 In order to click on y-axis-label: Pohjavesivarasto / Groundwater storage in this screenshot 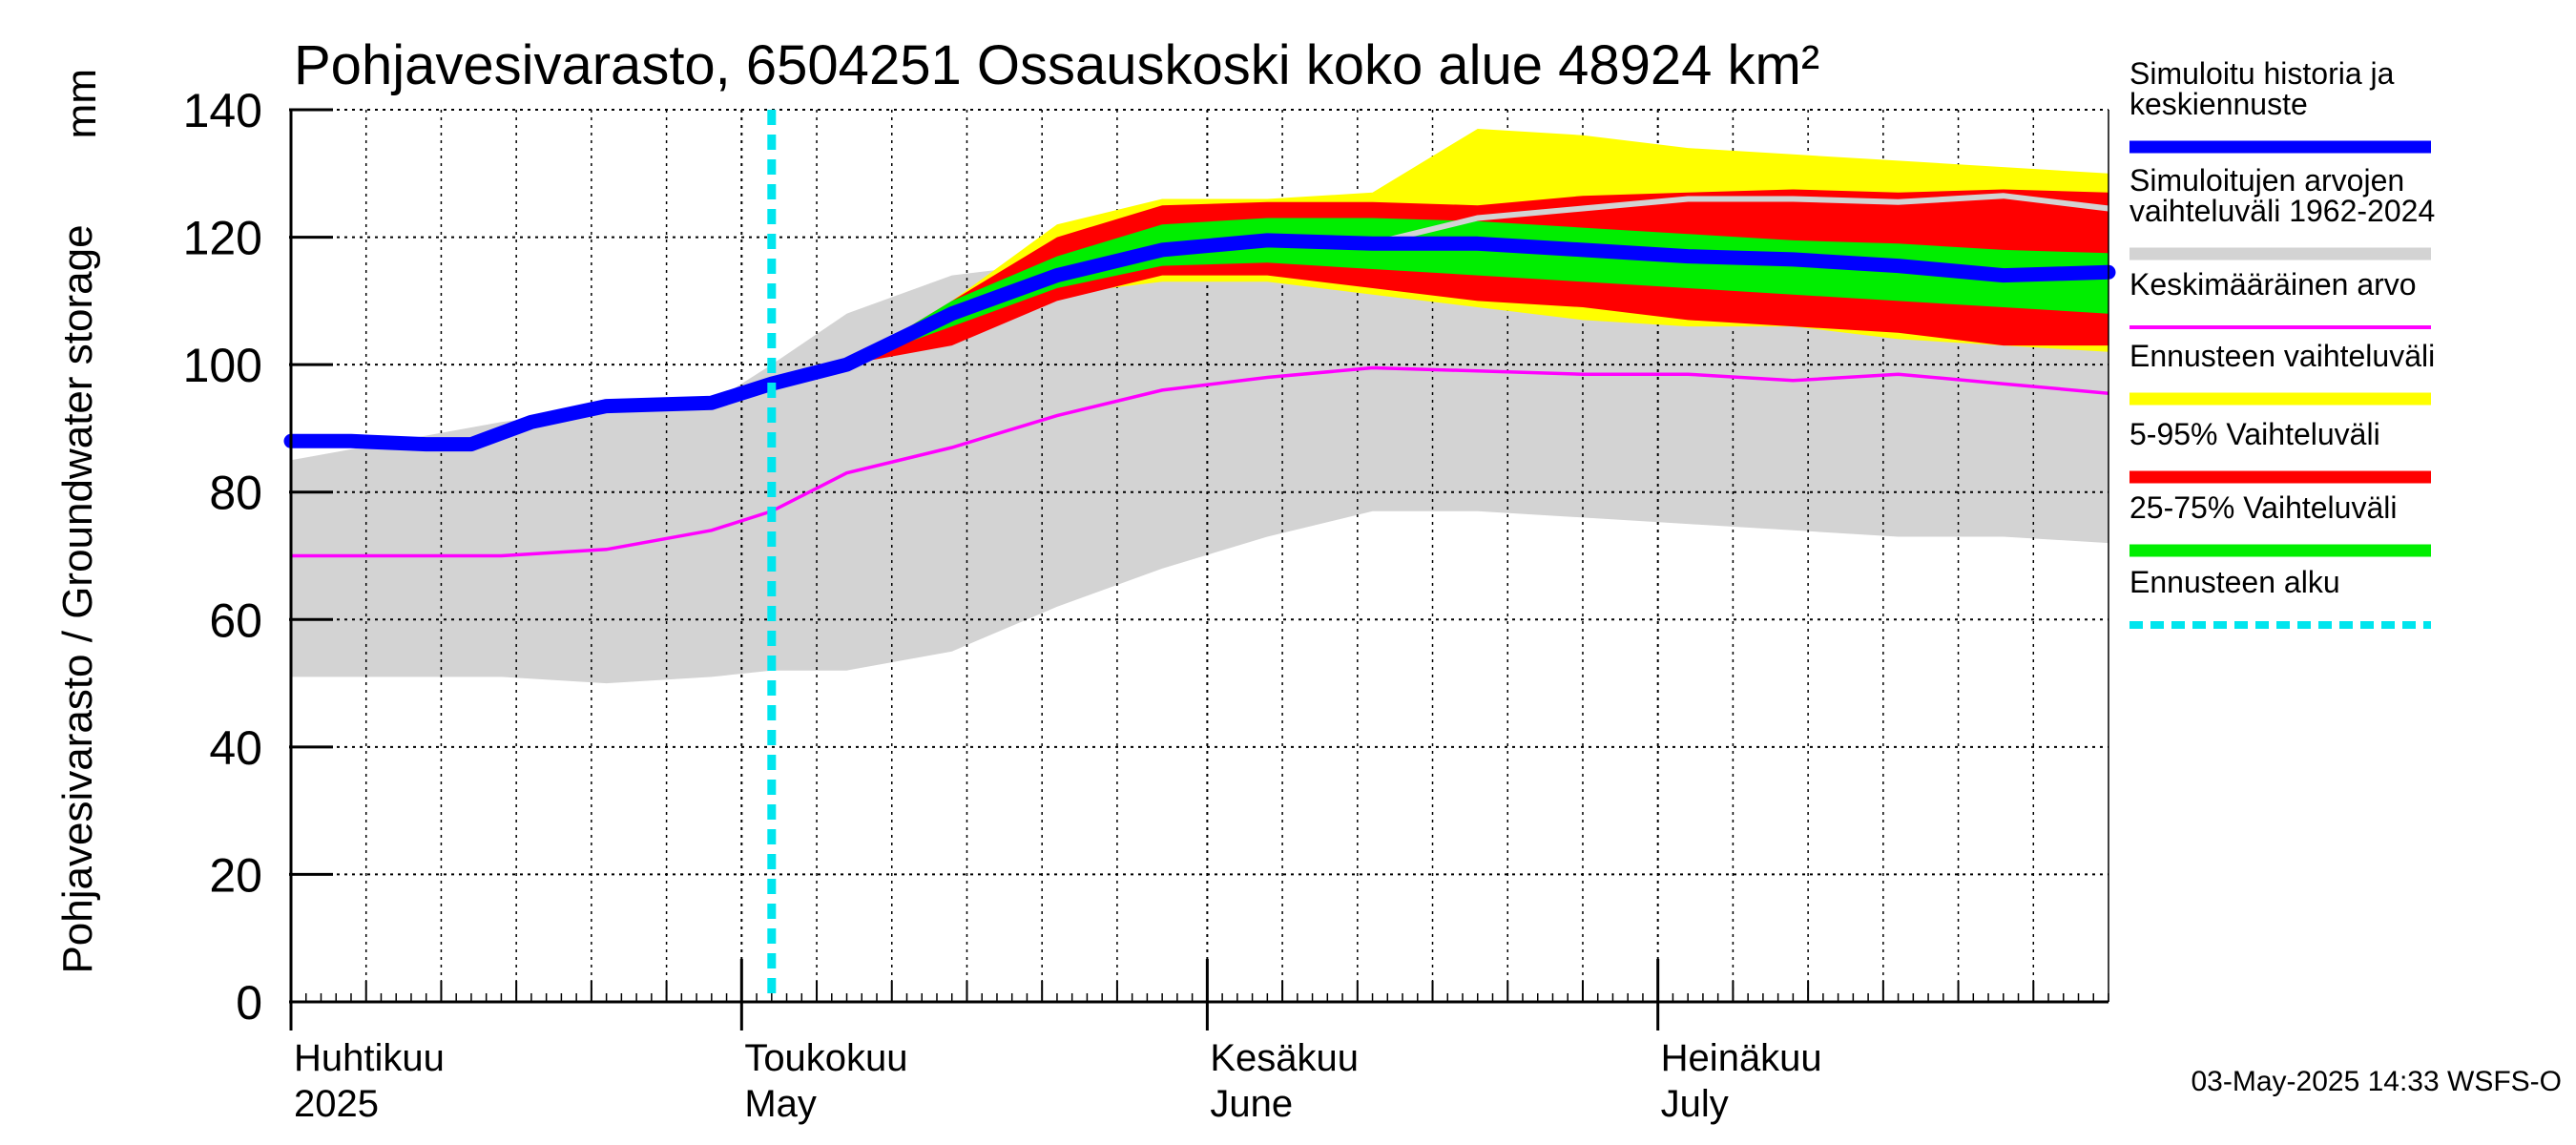, I will do `click(77, 598)`.